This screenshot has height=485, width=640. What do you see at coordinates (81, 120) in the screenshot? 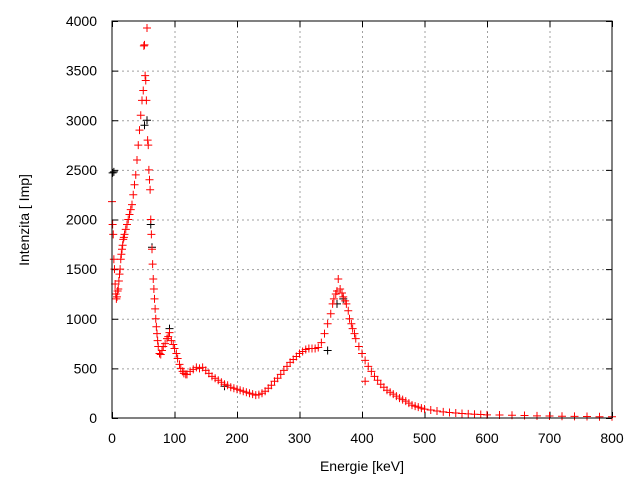
I see `y-tick-label: 3000` at bounding box center [81, 120].